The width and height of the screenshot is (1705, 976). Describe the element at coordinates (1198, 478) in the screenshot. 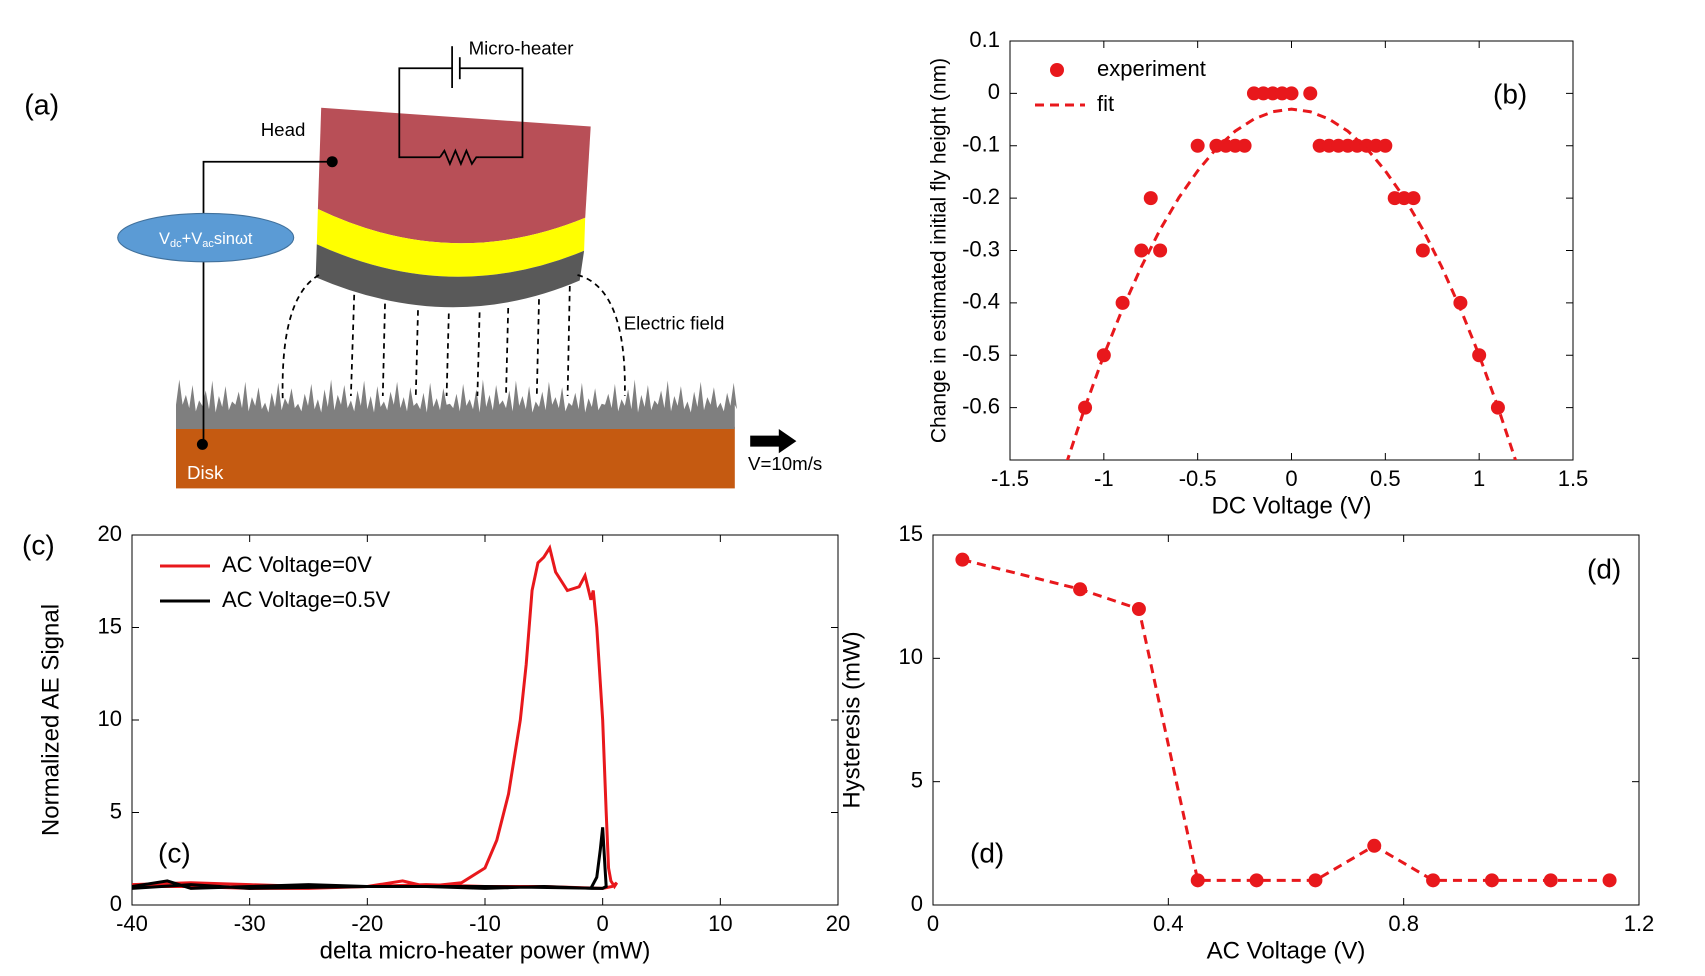

I see `x-tick-label: -0.5` at that location.